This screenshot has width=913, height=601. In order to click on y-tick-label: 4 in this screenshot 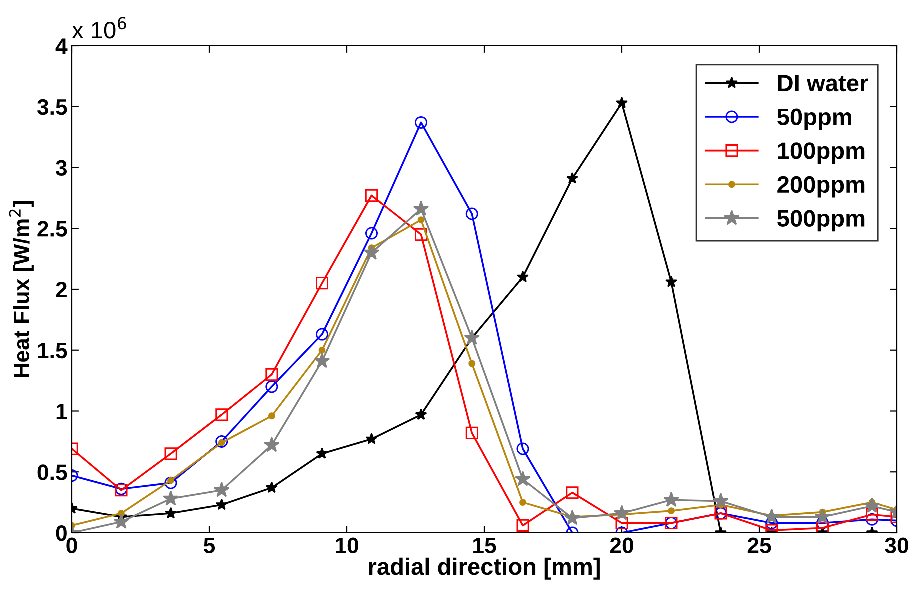, I will do `click(62, 46)`.